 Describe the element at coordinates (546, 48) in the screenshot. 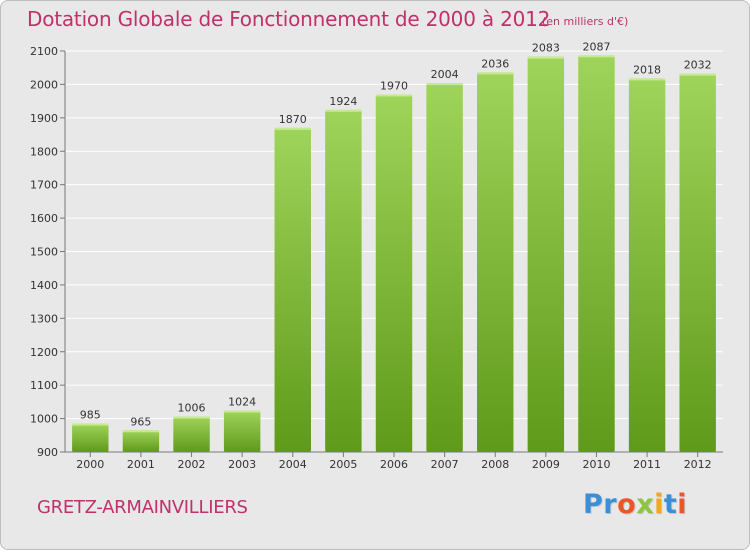

I see `data-label: 2083` at that location.